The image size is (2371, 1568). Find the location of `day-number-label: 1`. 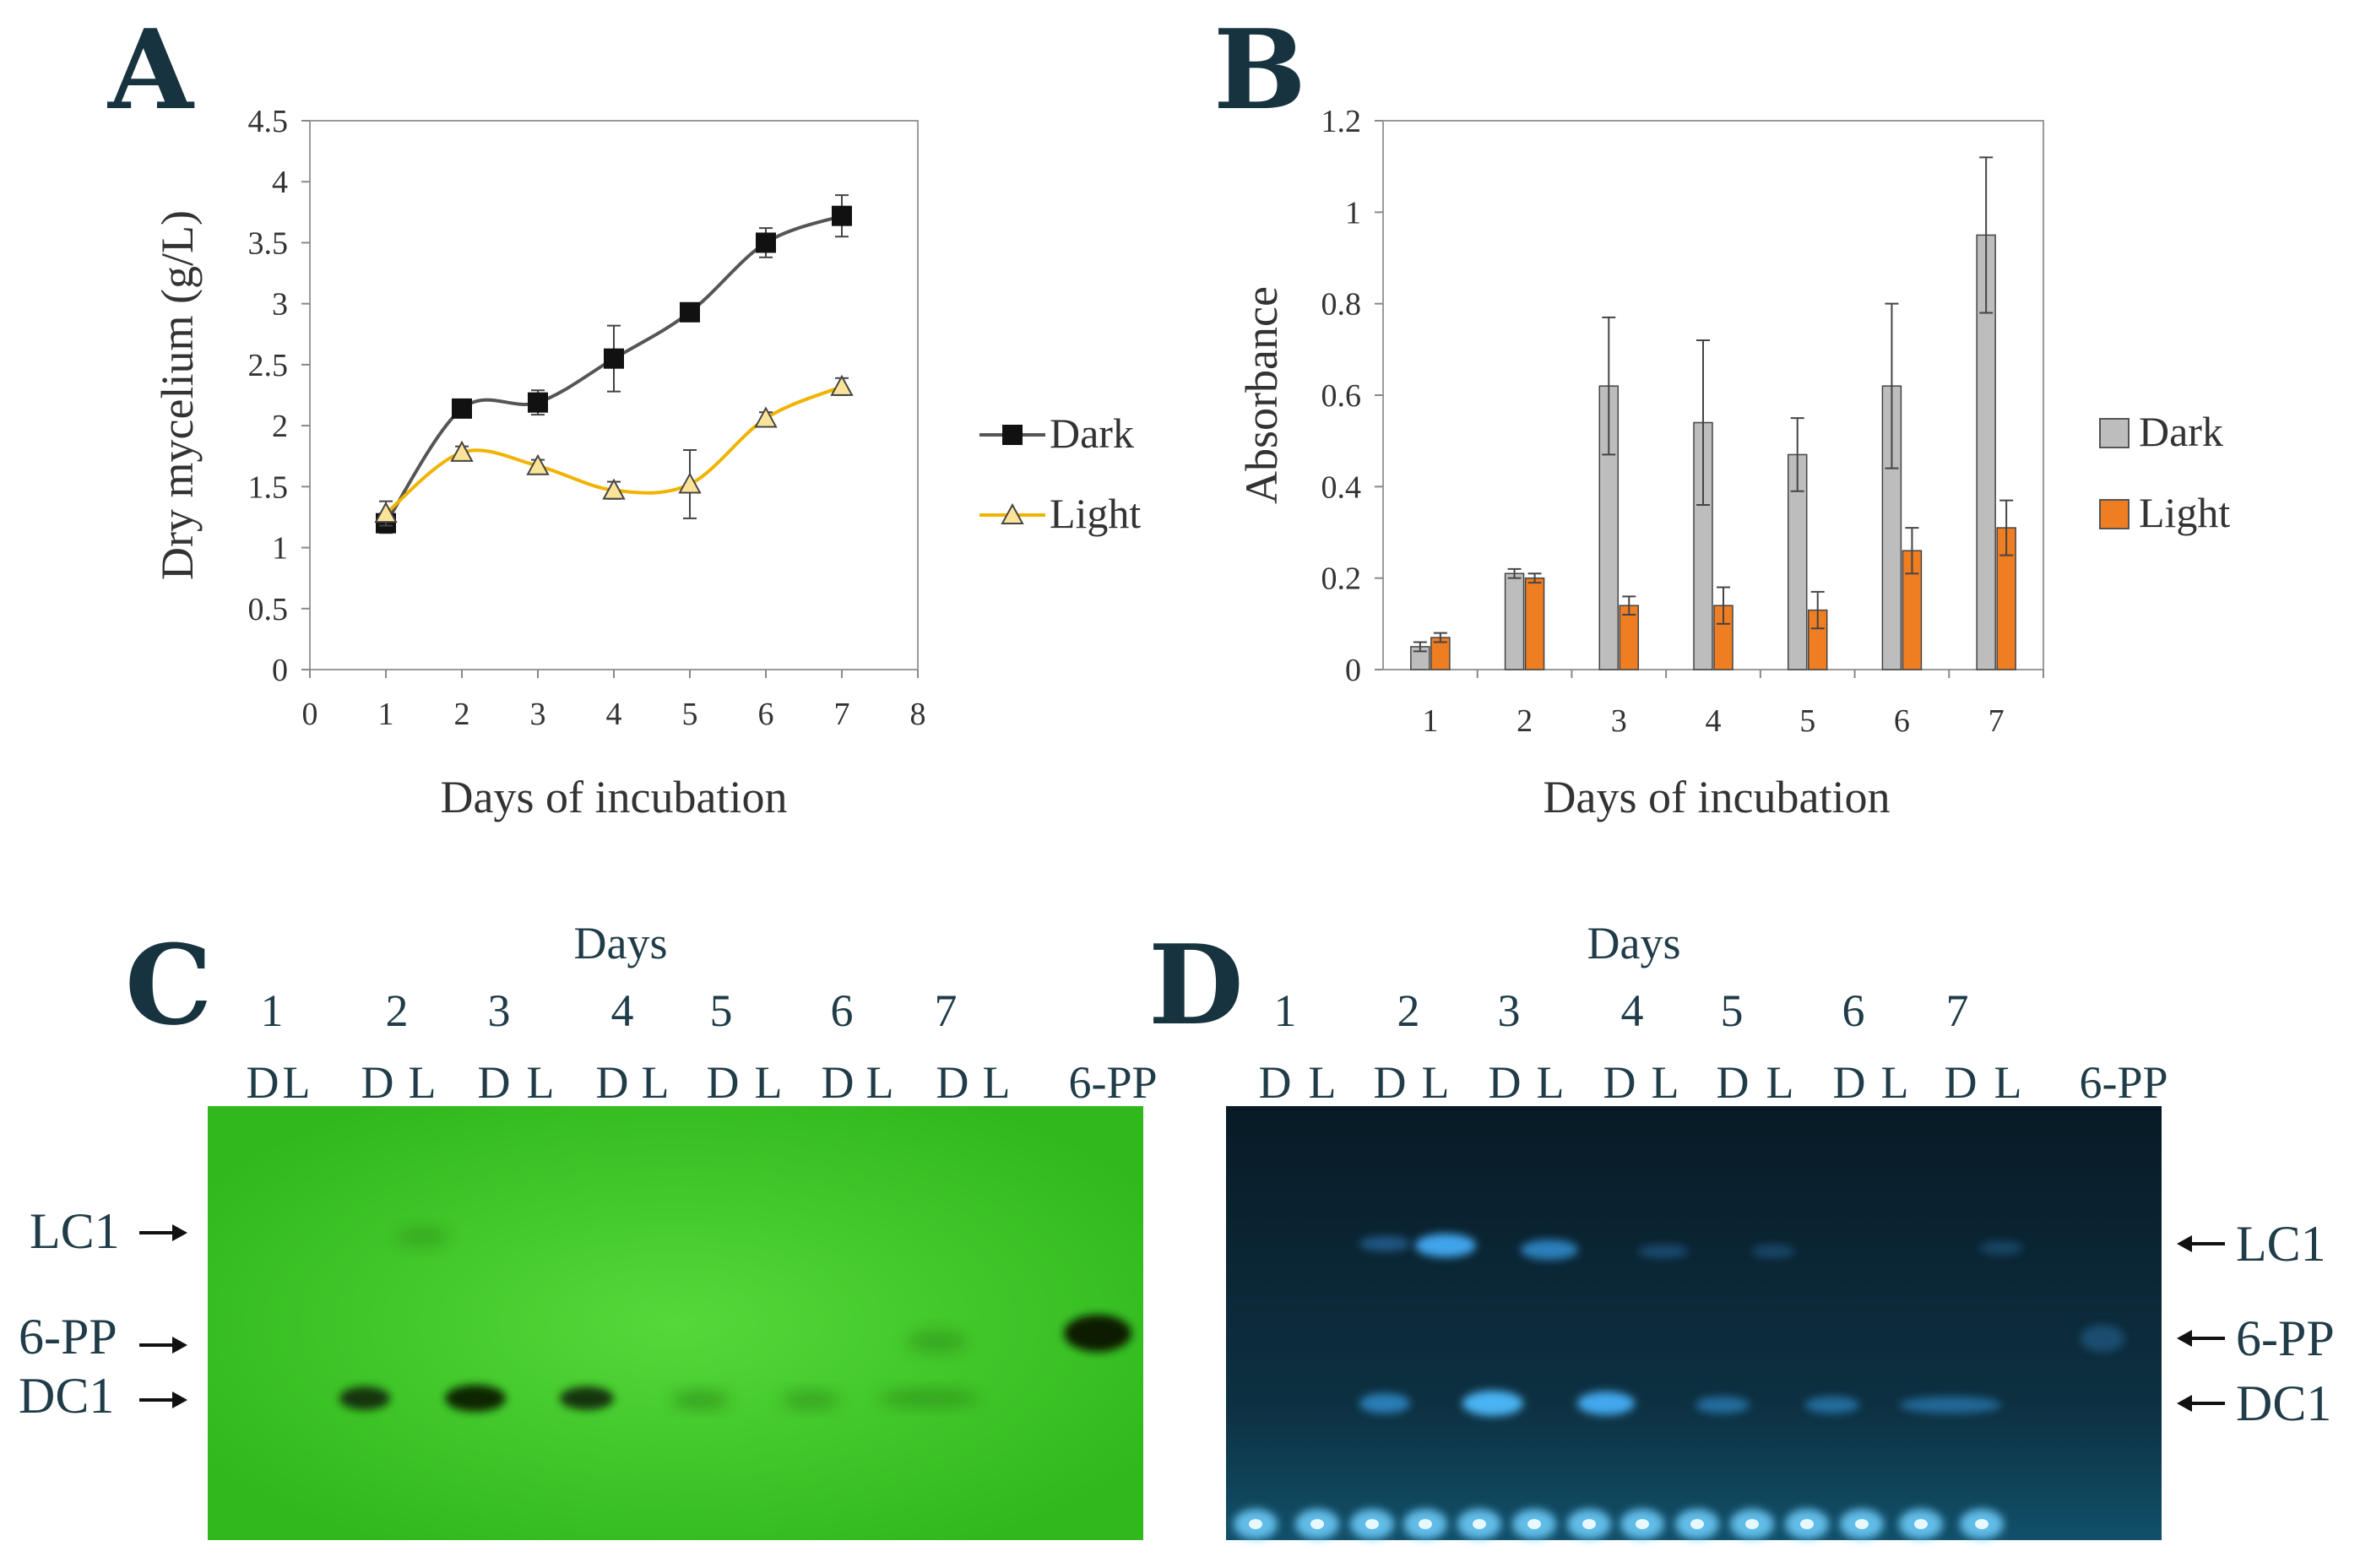

day-number-label: 1 is located at coordinates (273, 1010).